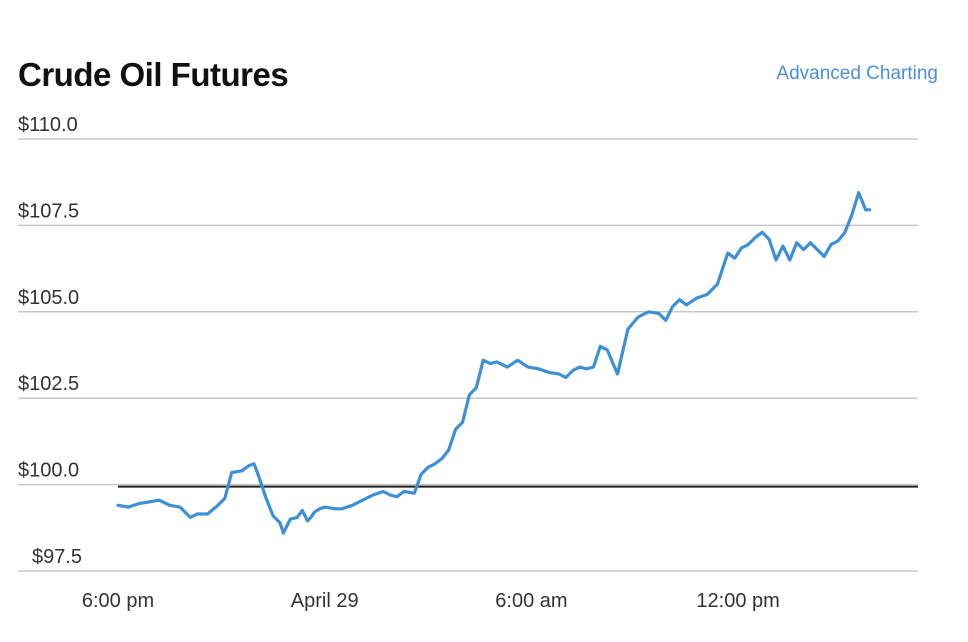 This screenshot has height=642, width=968. Describe the element at coordinates (531, 601) in the screenshot. I see `x-tick-label: 6:00 am` at that location.